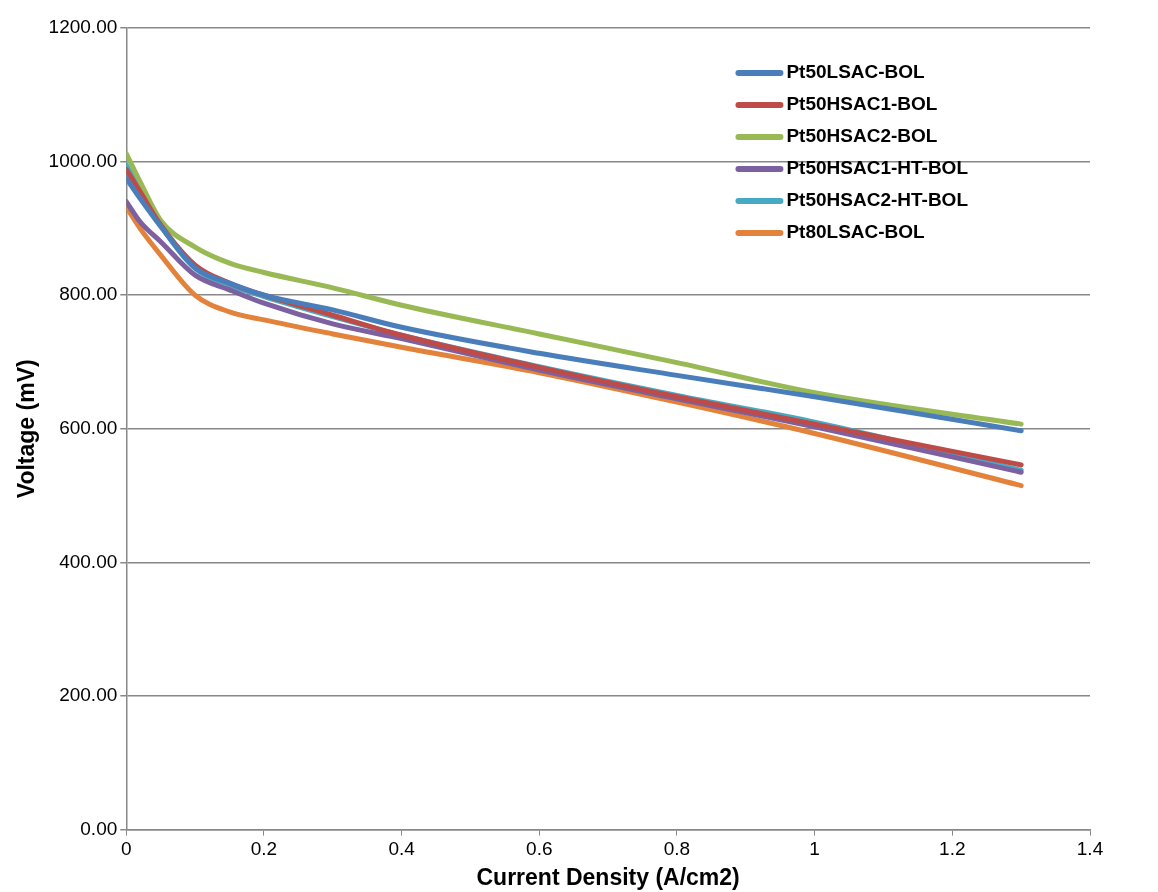  What do you see at coordinates (402, 849) in the screenshot?
I see `x-tick-label: 0.4` at bounding box center [402, 849].